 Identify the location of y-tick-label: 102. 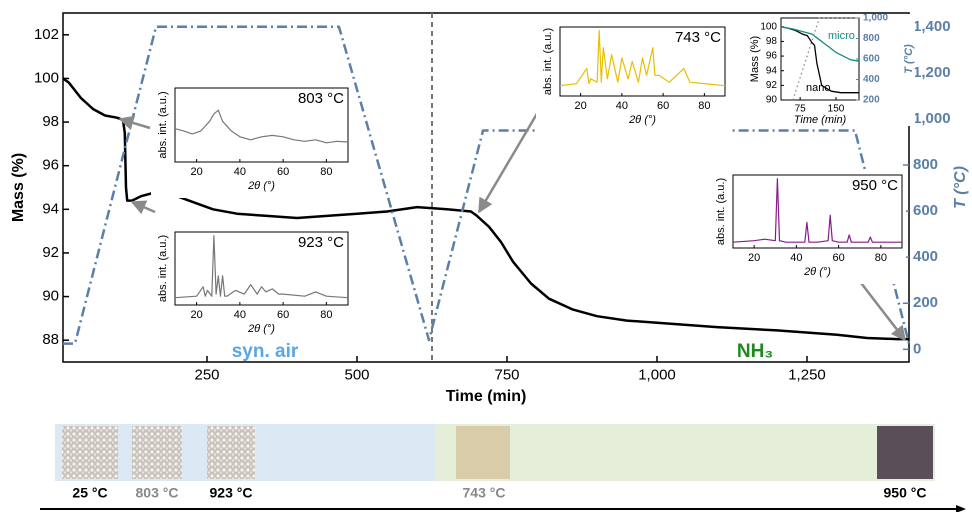
(46, 34).